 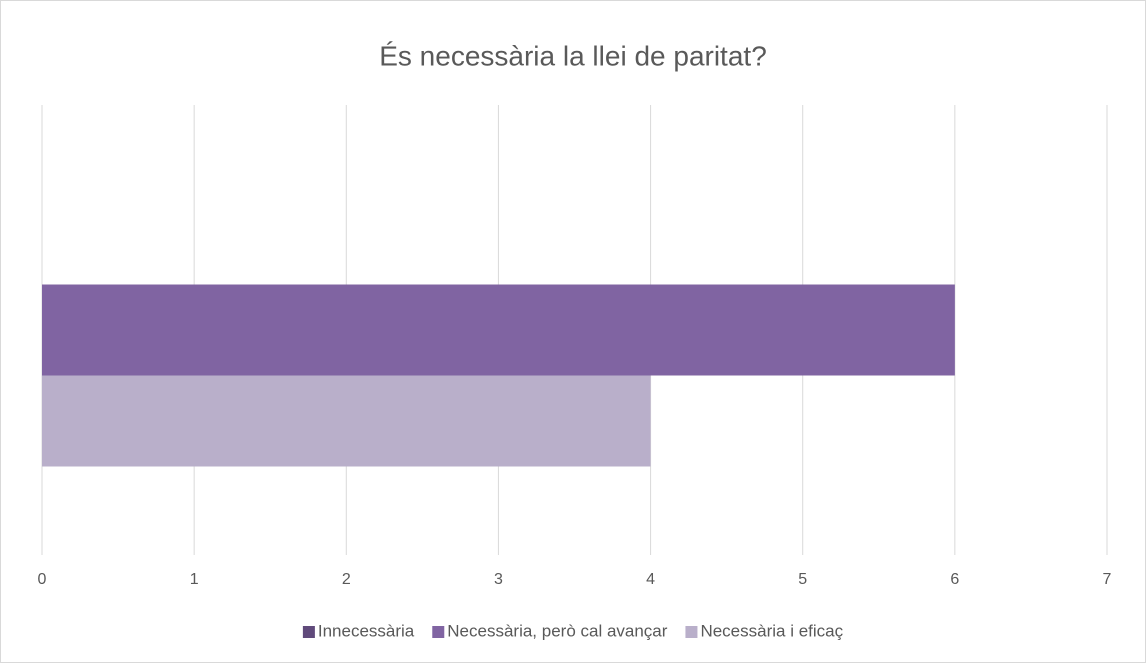 What do you see at coordinates (650, 579) in the screenshot?
I see `x-tick-label: 4` at bounding box center [650, 579].